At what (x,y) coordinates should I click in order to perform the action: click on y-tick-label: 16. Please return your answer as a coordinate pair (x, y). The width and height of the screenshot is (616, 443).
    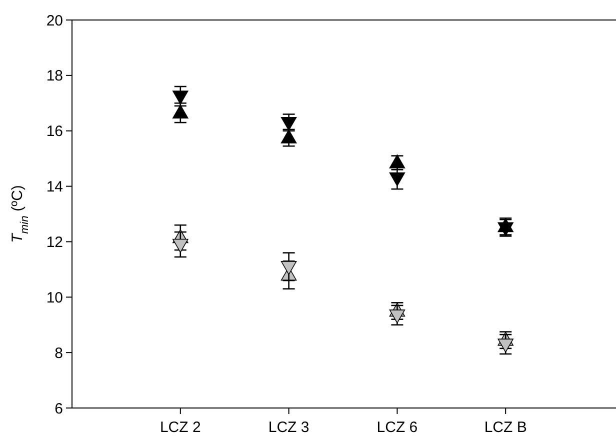
    Looking at the image, I should click on (54, 131).